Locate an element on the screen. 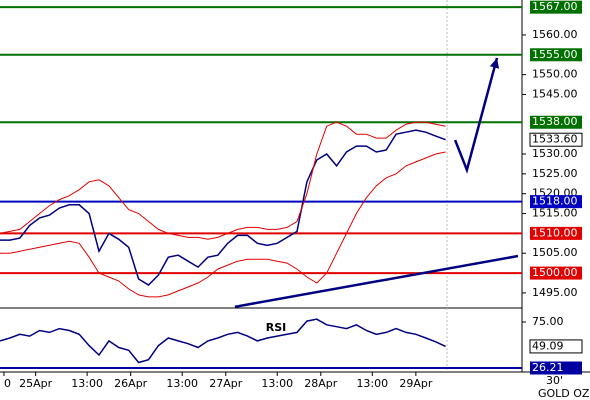 The image size is (590, 400). x-tick-label: 25Apr is located at coordinates (36, 383).